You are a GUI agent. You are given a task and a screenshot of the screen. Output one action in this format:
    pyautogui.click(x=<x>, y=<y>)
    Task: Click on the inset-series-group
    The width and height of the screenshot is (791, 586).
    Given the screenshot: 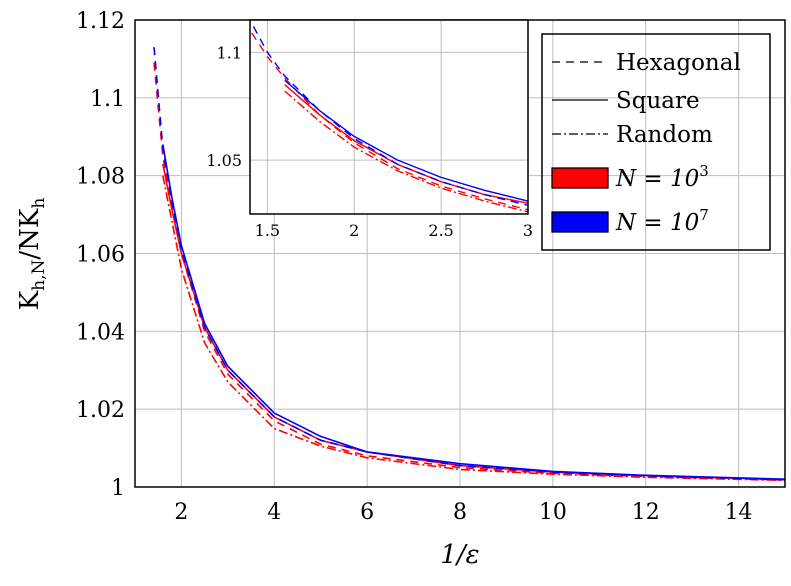 What is the action you would take?
    pyautogui.click(x=389, y=119)
    